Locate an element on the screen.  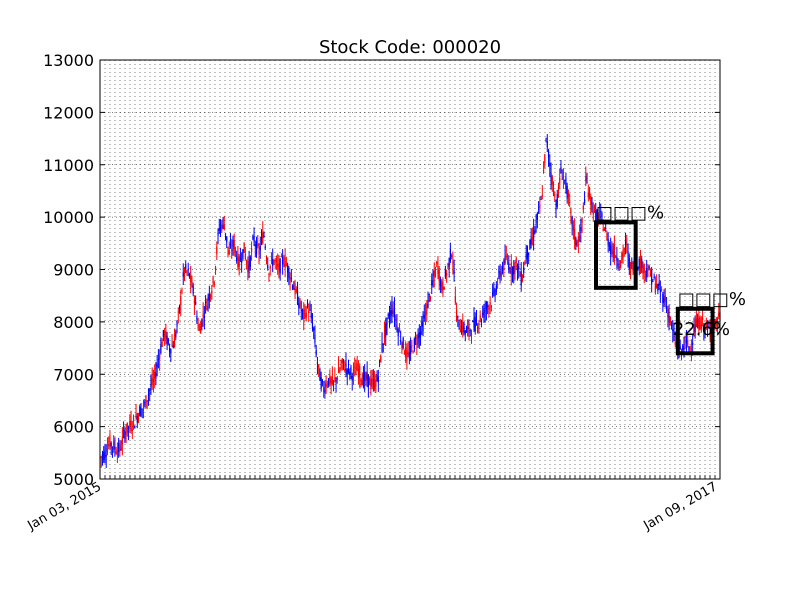
annotation-layer: □□□% □□□% 22.6% is located at coordinates (670, 279).